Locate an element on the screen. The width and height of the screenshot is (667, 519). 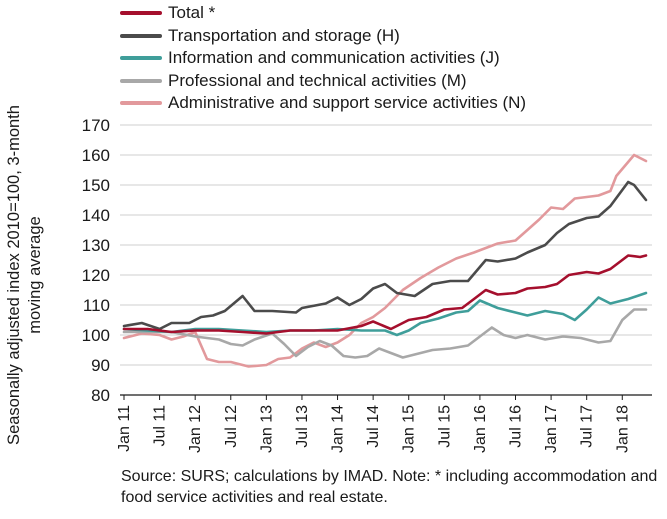
x-tick-label: Jul 12 is located at coordinates (231, 426).